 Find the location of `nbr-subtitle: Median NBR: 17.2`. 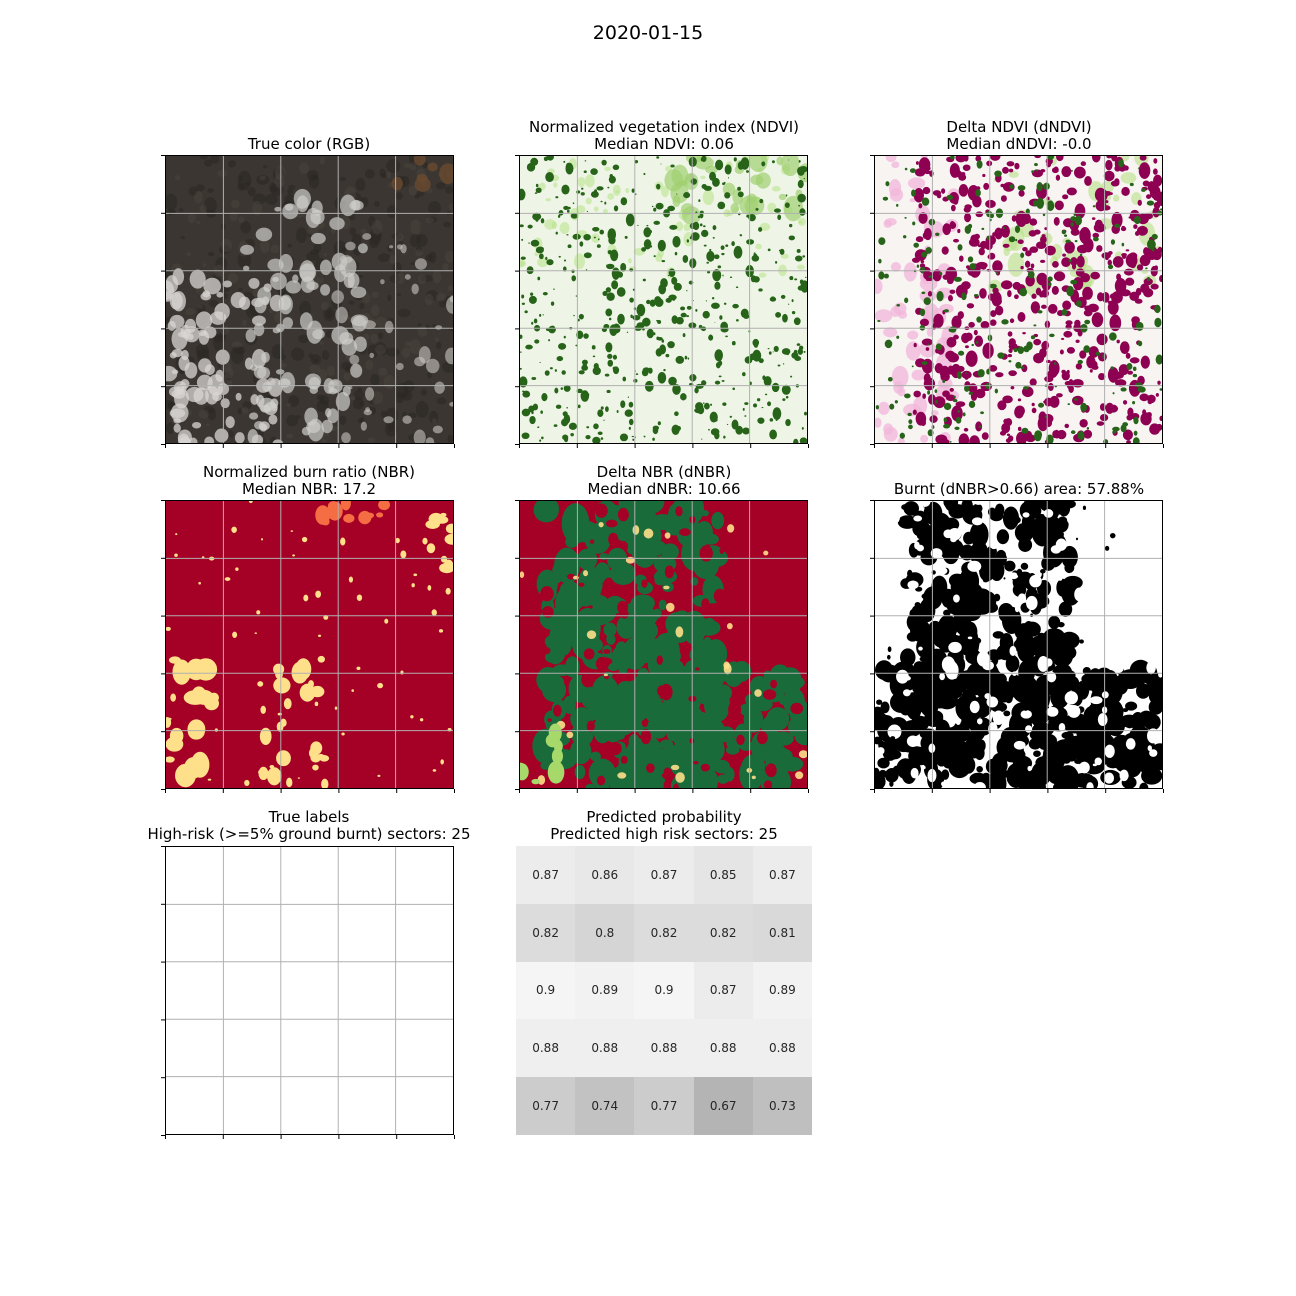

nbr-subtitle: Median NBR: 17.2 is located at coordinates (309, 489).